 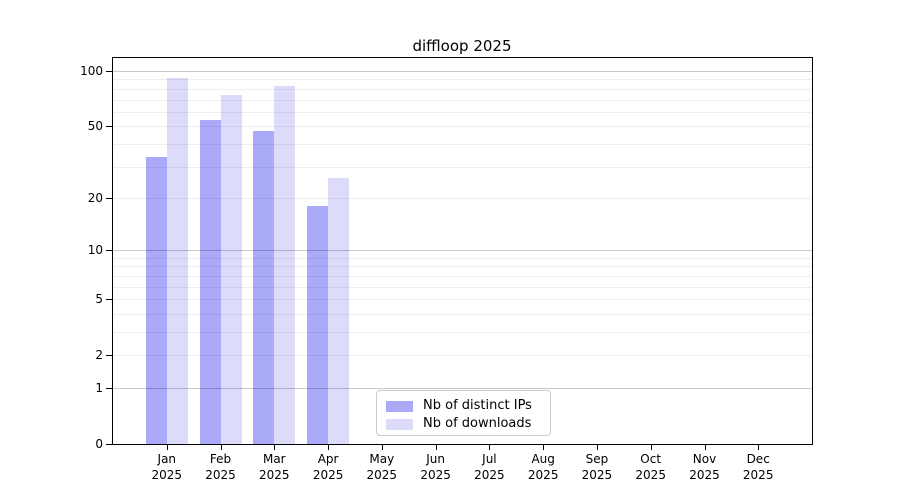 What do you see at coordinates (99, 355) in the screenshot?
I see `y-tick-label-2: 2` at bounding box center [99, 355].